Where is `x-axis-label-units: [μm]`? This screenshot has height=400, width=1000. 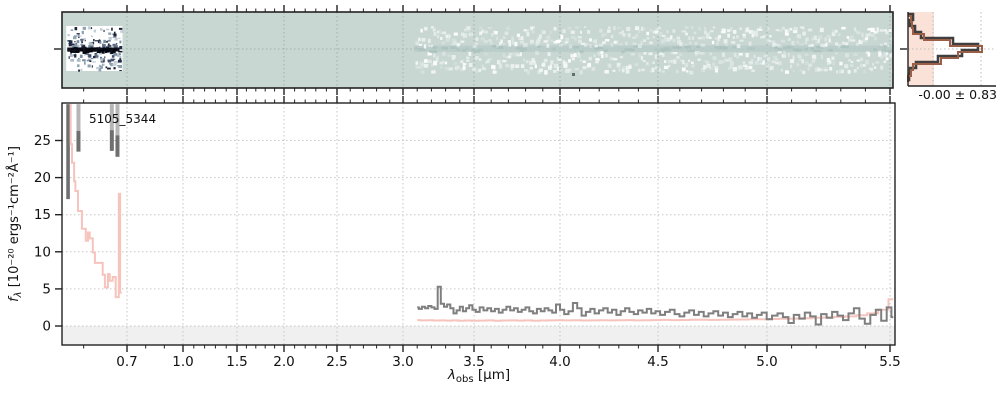 x-axis-label-units: [μm] is located at coordinates (492, 375).